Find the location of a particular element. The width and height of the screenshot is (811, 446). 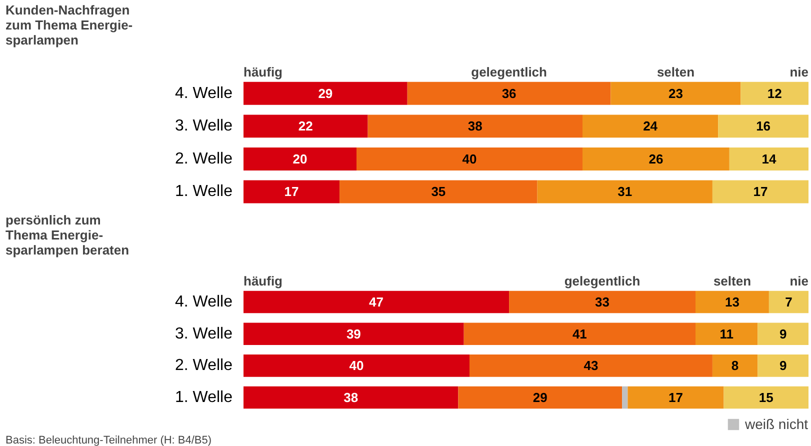

data-label: 15 is located at coordinates (766, 397).